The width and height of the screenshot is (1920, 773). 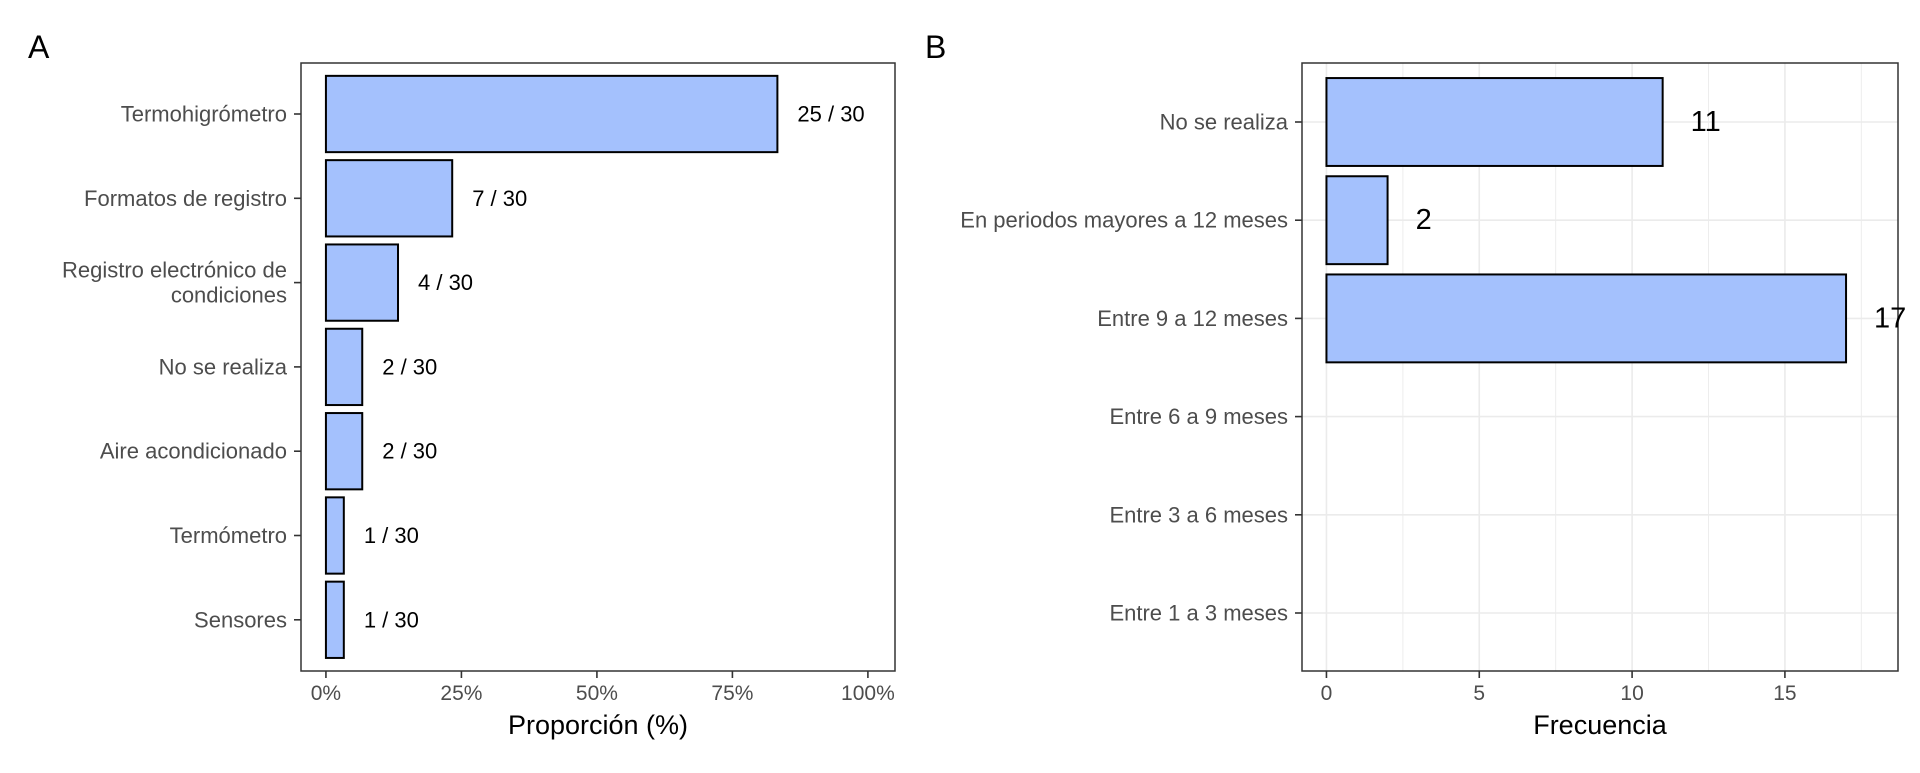 I want to click on data-label: 17, so click(x=1890, y=318).